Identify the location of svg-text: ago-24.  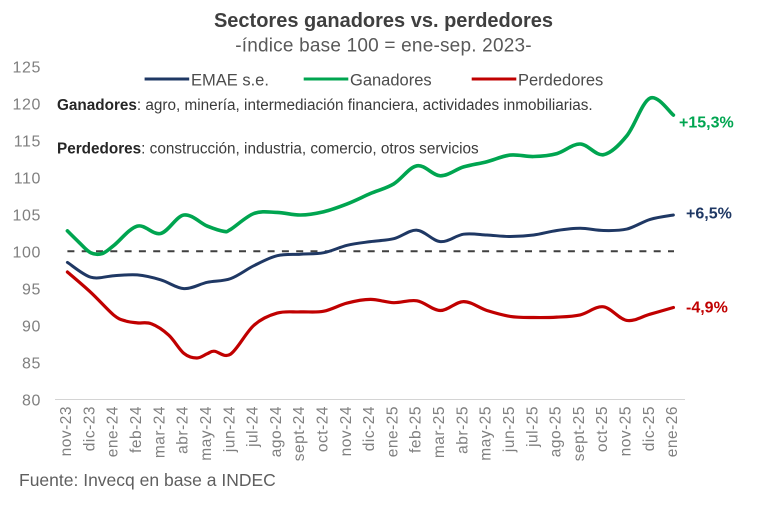
(276, 431).